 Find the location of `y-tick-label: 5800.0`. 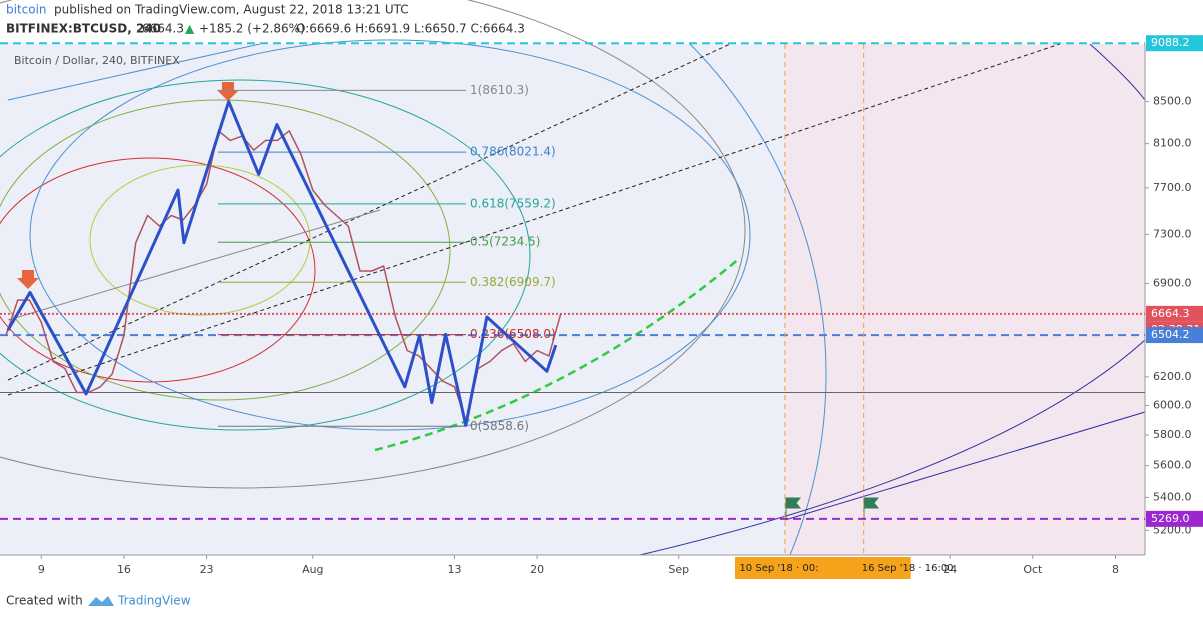

y-tick-label: 5800.0 is located at coordinates (1172, 434).